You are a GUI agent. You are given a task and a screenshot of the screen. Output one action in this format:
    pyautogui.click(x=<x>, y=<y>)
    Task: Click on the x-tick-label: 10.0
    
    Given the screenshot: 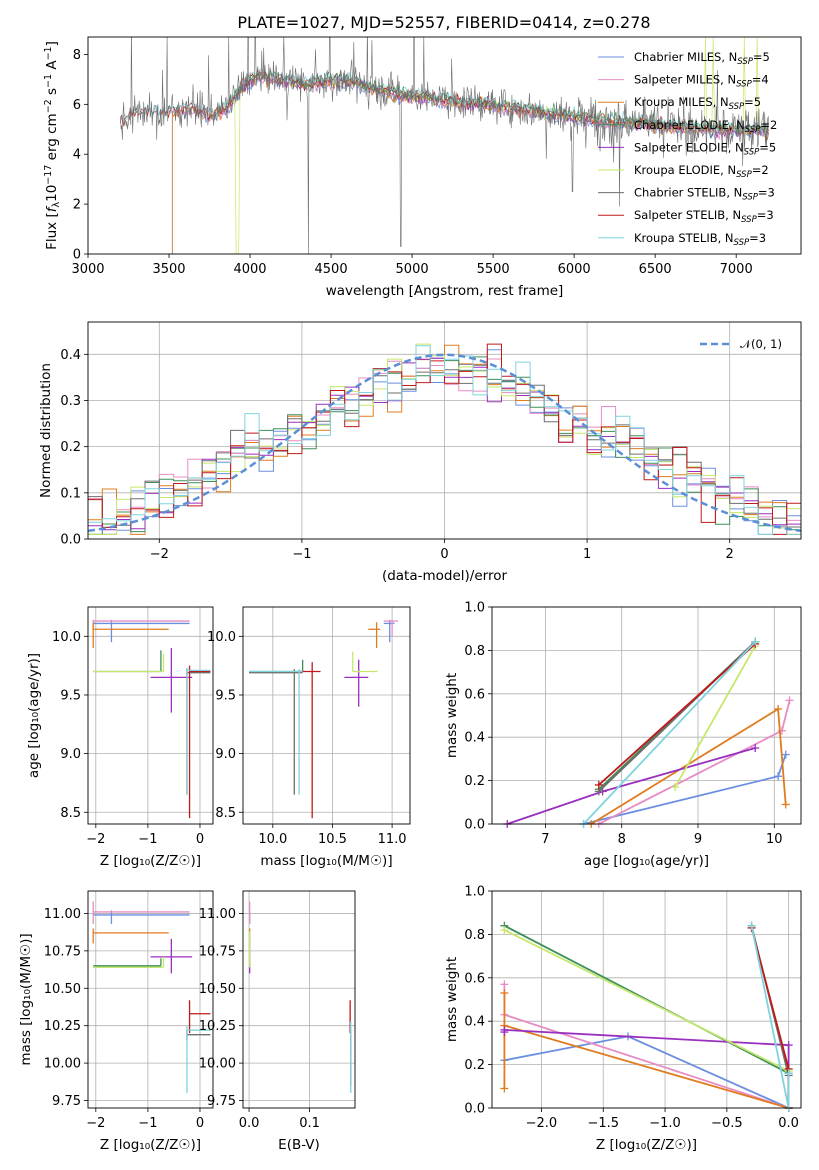 What is the action you would take?
    pyautogui.click(x=272, y=839)
    